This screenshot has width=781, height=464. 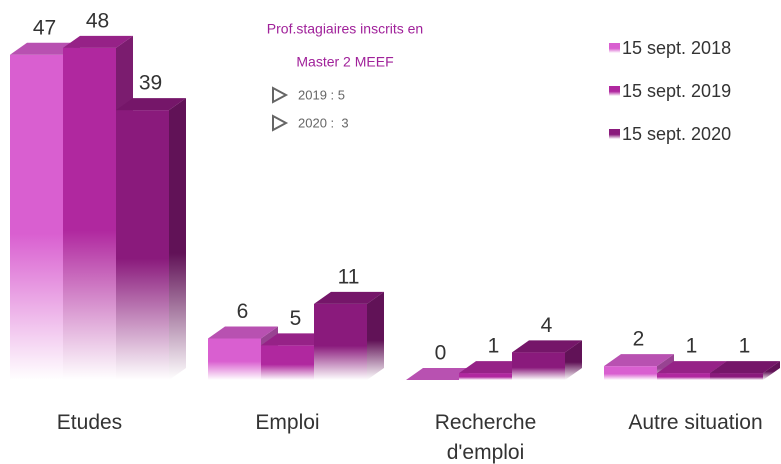 What do you see at coordinates (547, 325) in the screenshot?
I see `data-label: 4` at bounding box center [547, 325].